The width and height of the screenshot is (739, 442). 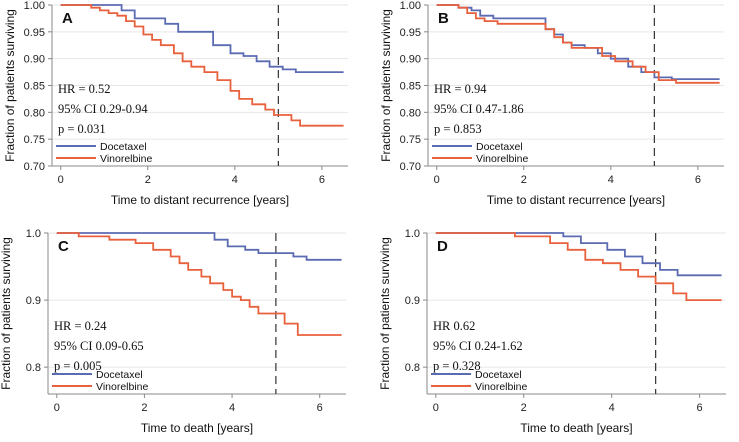 What do you see at coordinates (67, 18) in the screenshot?
I see `panel-letter: A` at bounding box center [67, 18].